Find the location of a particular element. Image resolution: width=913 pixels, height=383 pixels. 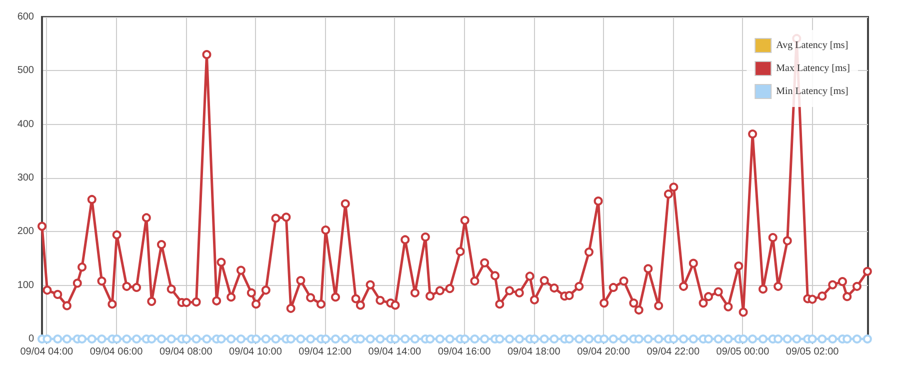

y-tick-label: 500 is located at coordinates (25, 70).